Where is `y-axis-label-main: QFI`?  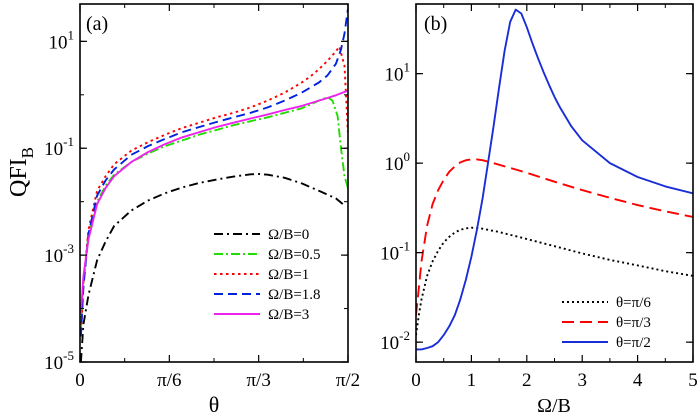
y-axis-label-main: QFI is located at coordinates (19, 177).